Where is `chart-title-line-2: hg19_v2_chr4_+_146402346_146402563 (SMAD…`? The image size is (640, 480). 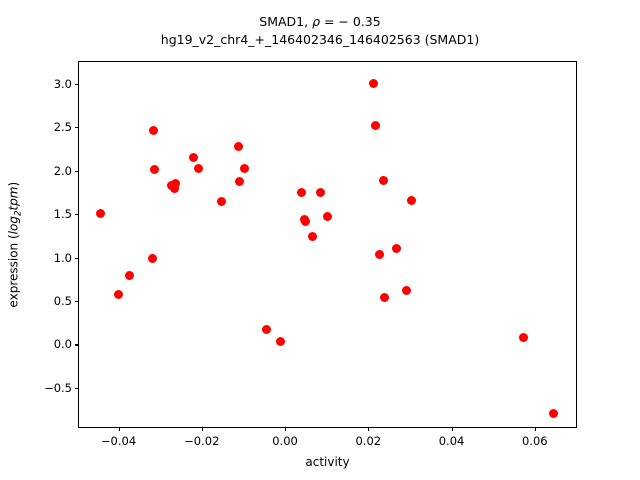
chart-title-line-2: hg19_v2_chr4_+_146402346_146402563 (SMAD… is located at coordinates (320, 39).